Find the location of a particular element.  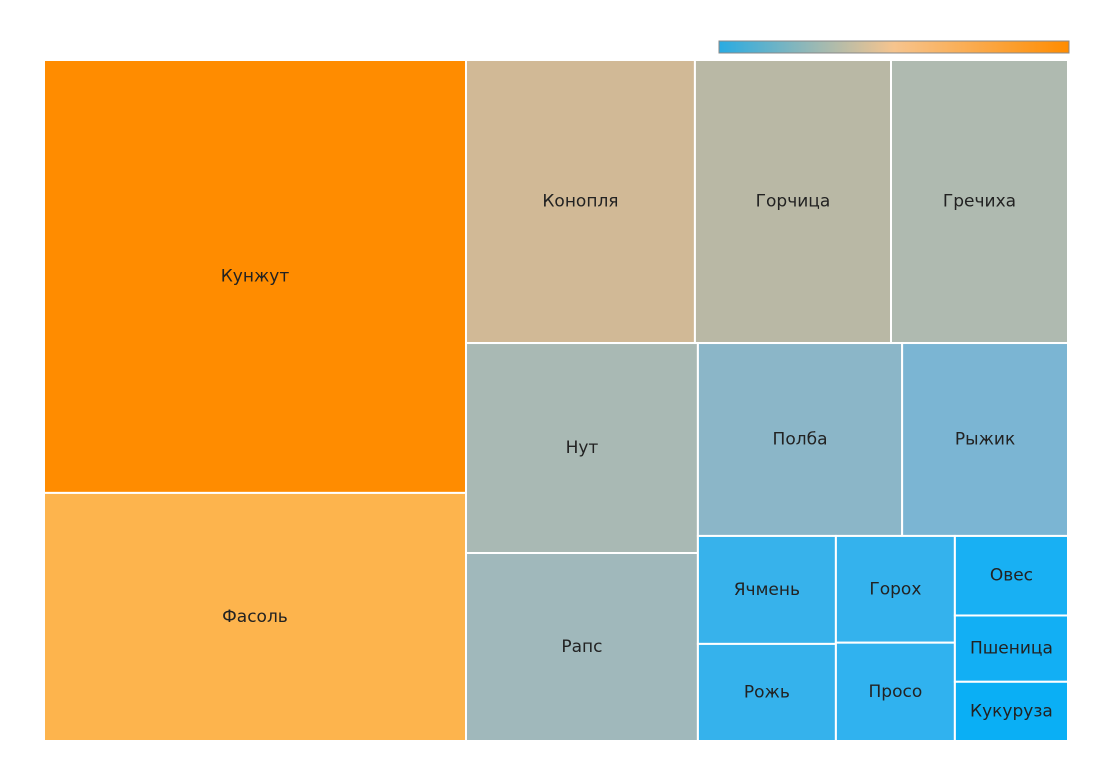

tile-label: Рапс is located at coordinates (581, 647).